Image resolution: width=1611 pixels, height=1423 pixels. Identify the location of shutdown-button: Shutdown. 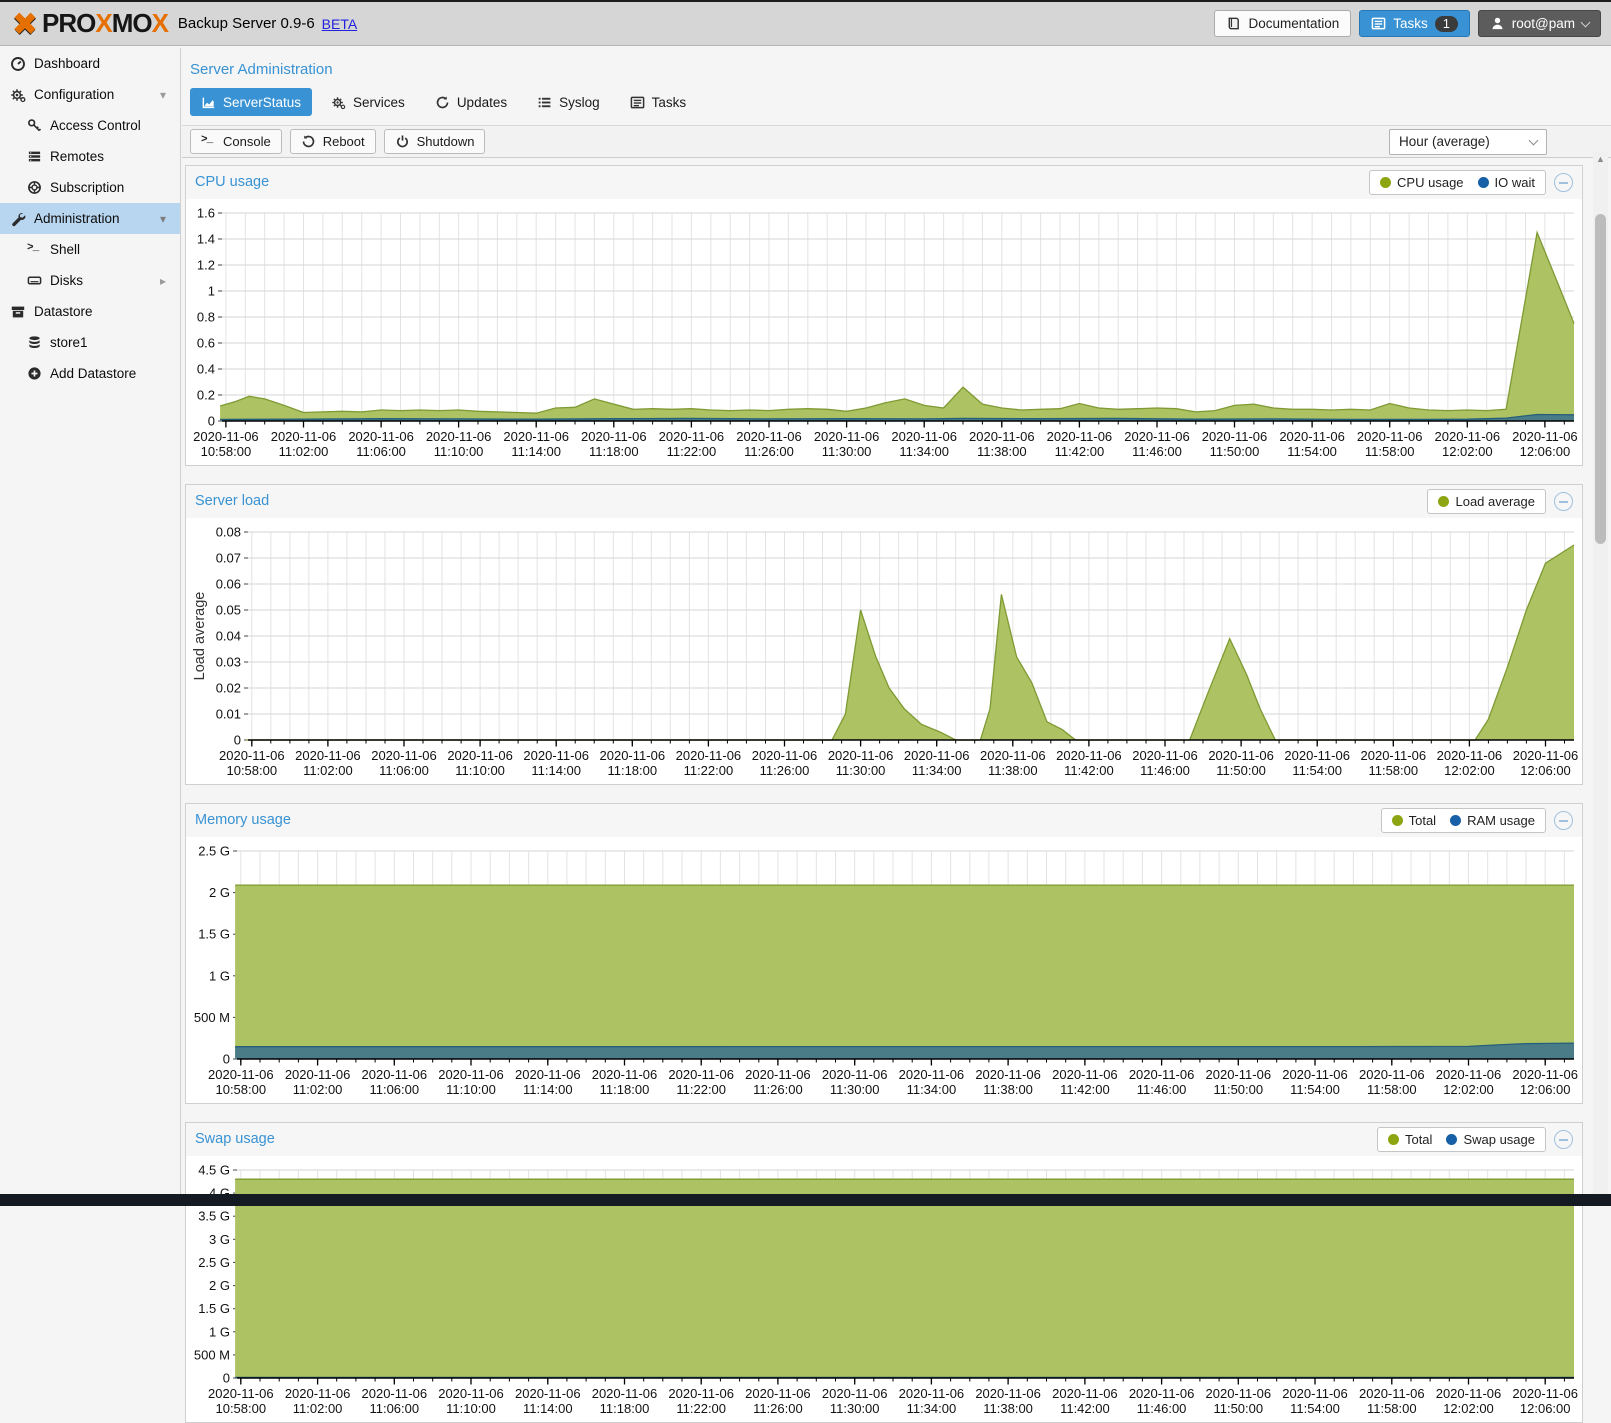
(434, 141).